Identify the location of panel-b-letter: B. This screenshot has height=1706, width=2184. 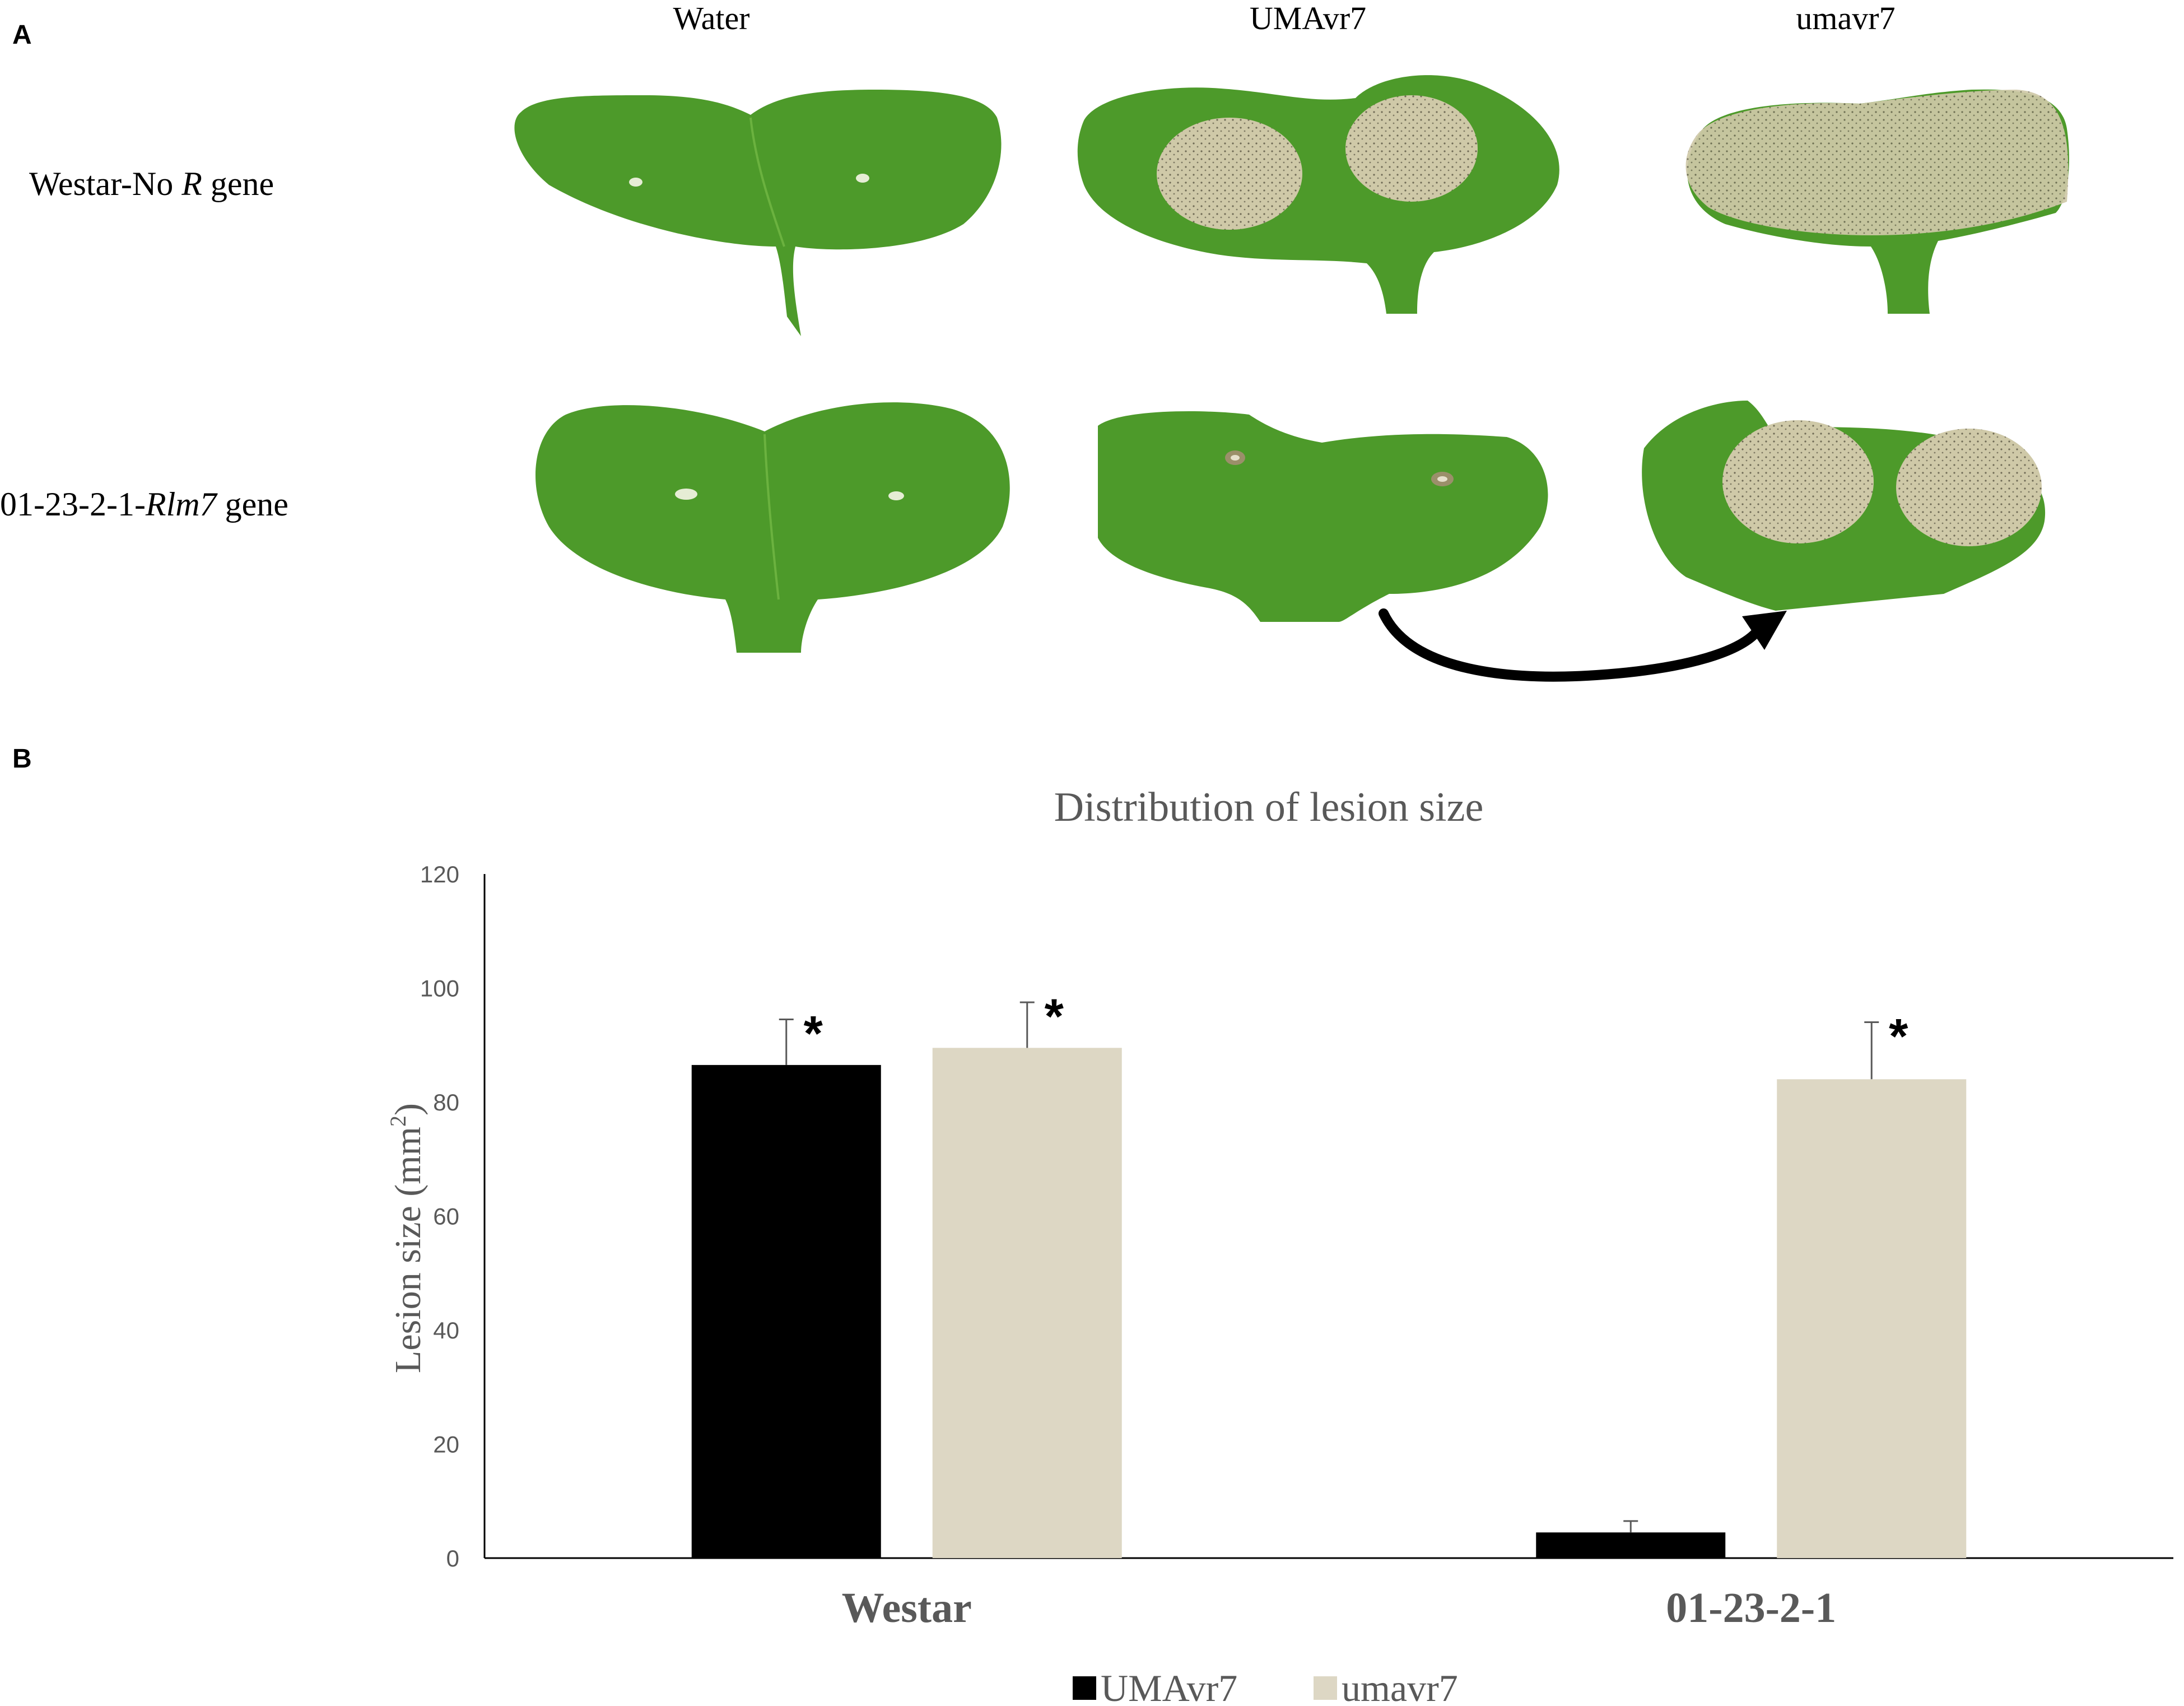
(22, 759).